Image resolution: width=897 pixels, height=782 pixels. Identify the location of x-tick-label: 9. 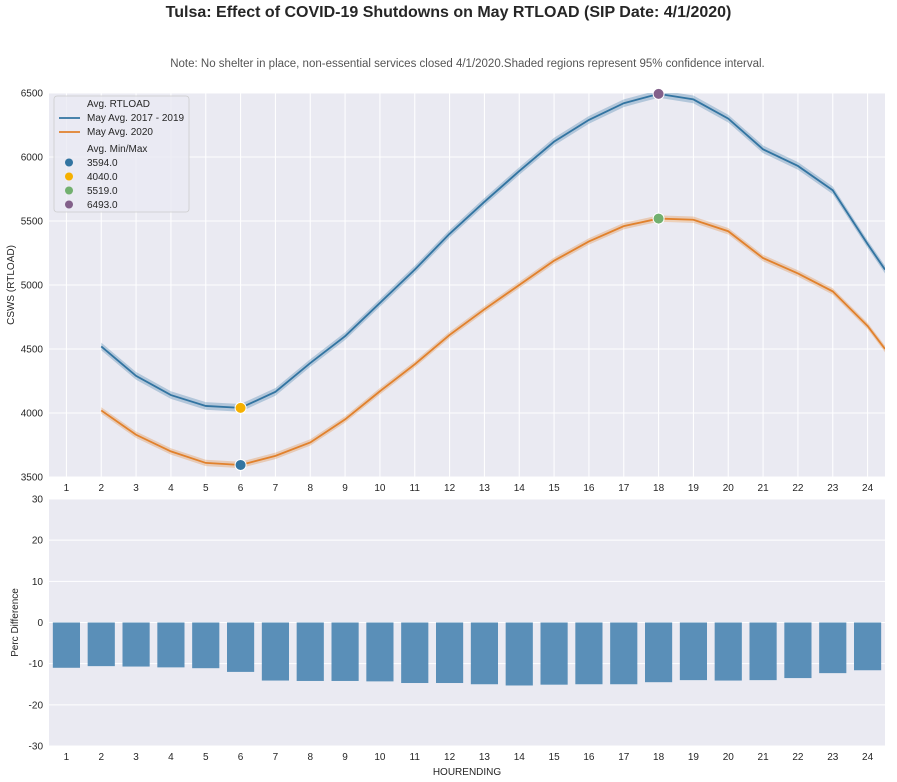
(345, 488).